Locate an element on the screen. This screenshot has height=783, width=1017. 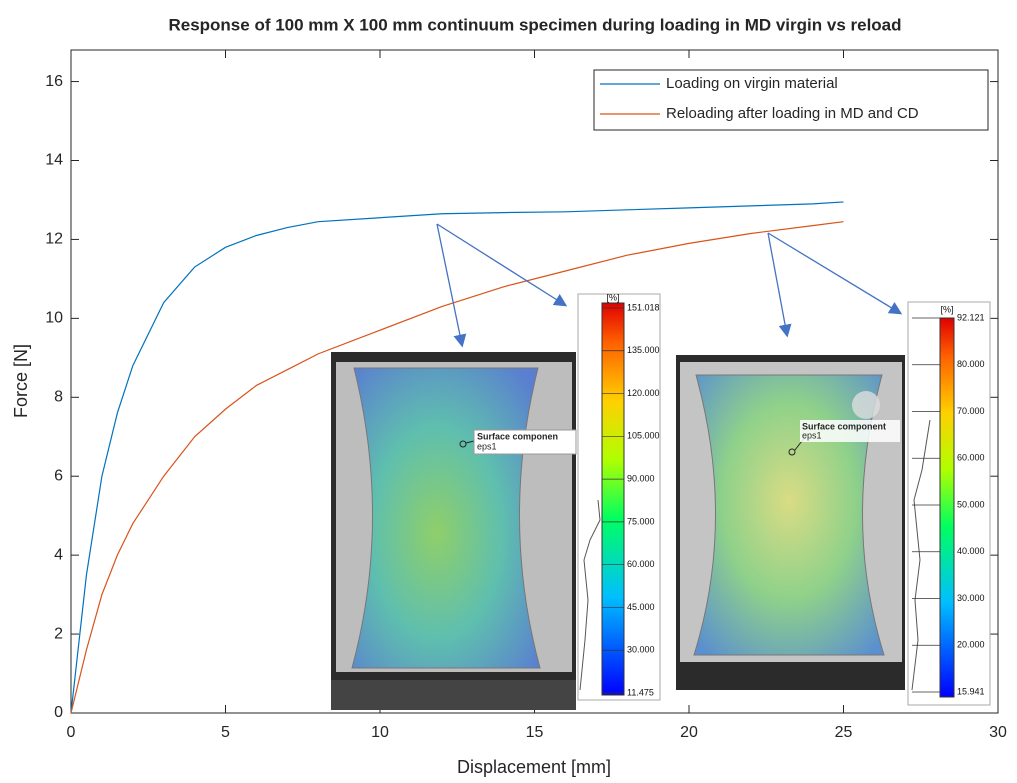
colorbar-label: 135.000 is located at coordinates (643, 350).